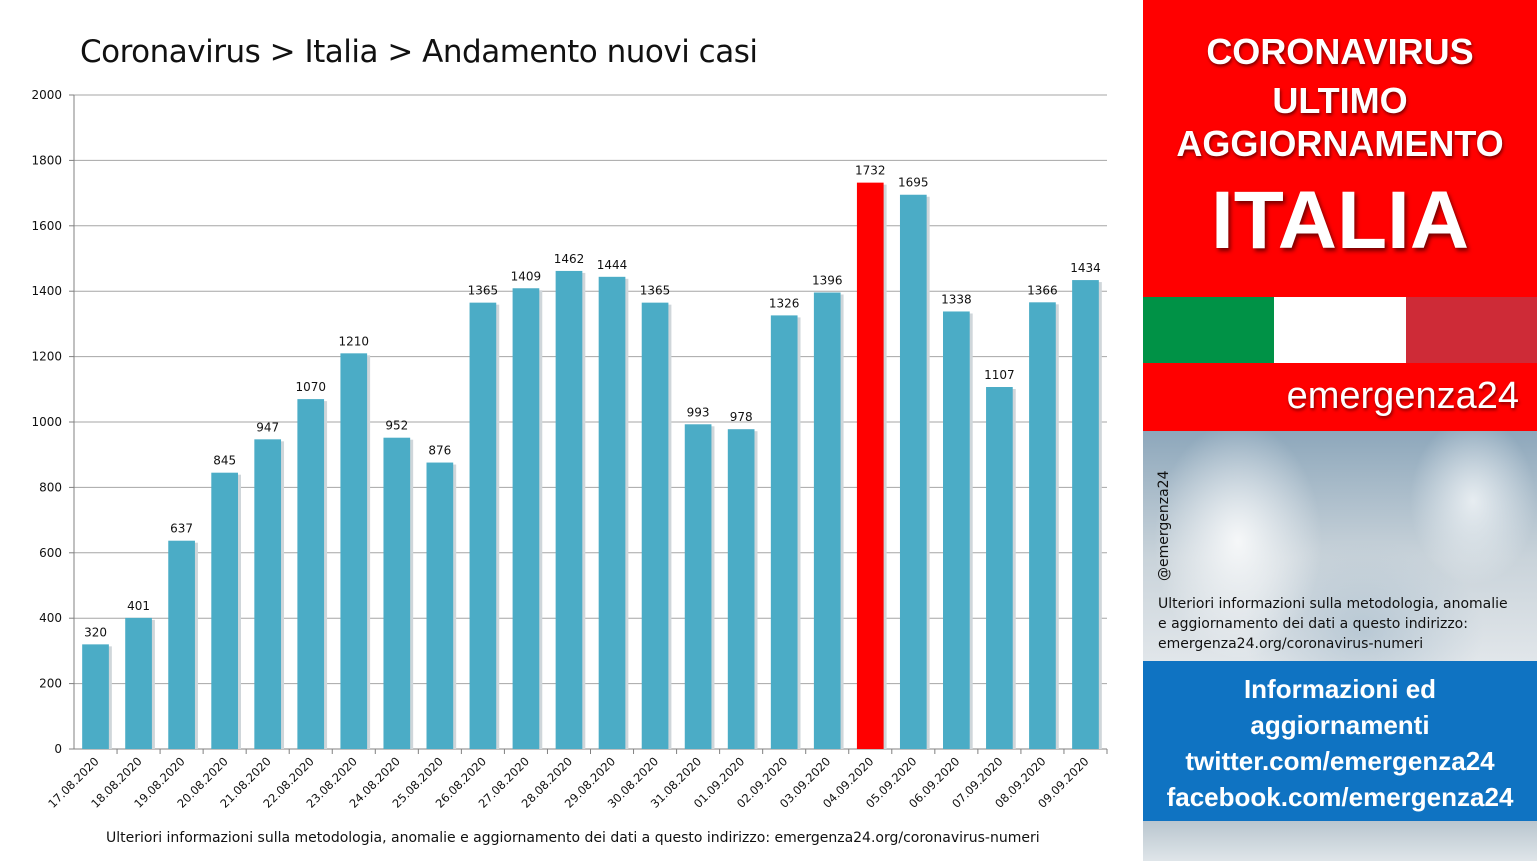 This screenshot has height=861, width=1537. Describe the element at coordinates (1340, 725) in the screenshot. I see `info-line: aggiornamenti` at that location.